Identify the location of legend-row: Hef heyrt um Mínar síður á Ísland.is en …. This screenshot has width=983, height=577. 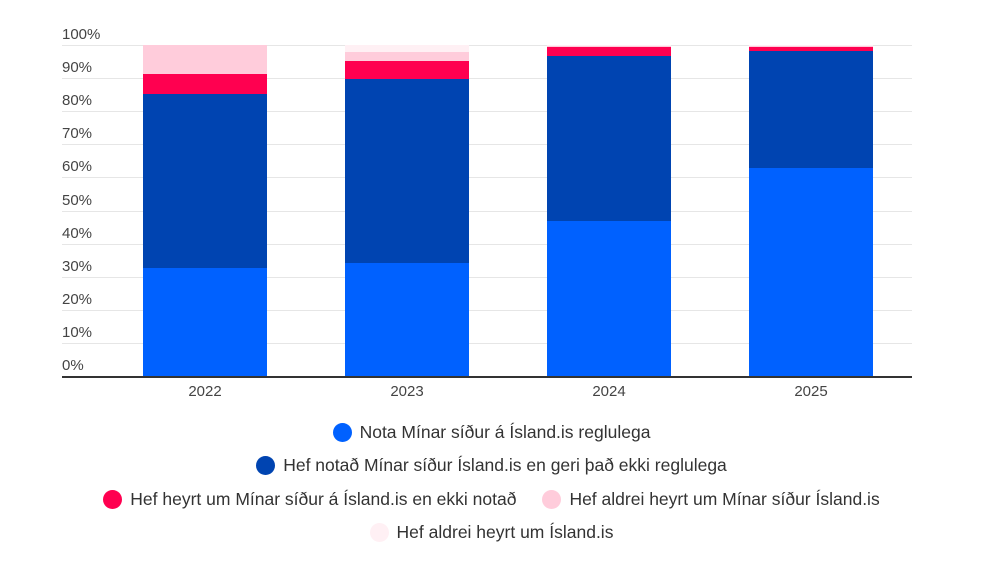
(491, 499).